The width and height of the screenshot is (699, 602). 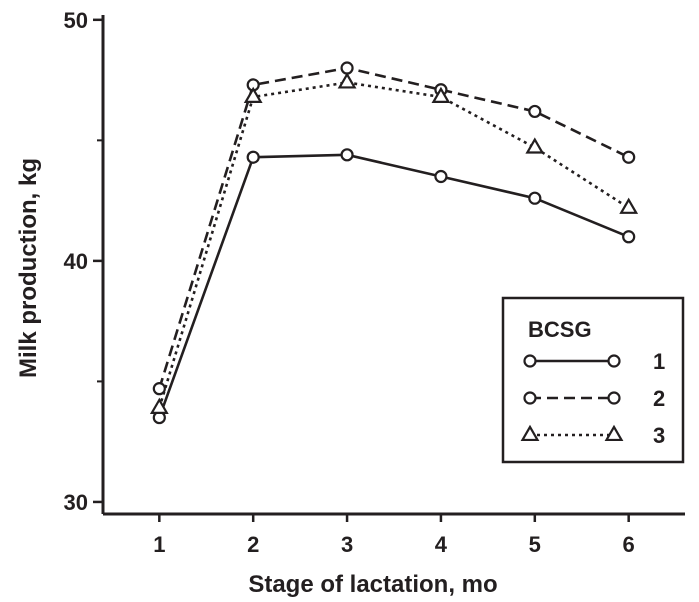 I want to click on legend: BCSG 1 2 3, so click(x=593, y=380).